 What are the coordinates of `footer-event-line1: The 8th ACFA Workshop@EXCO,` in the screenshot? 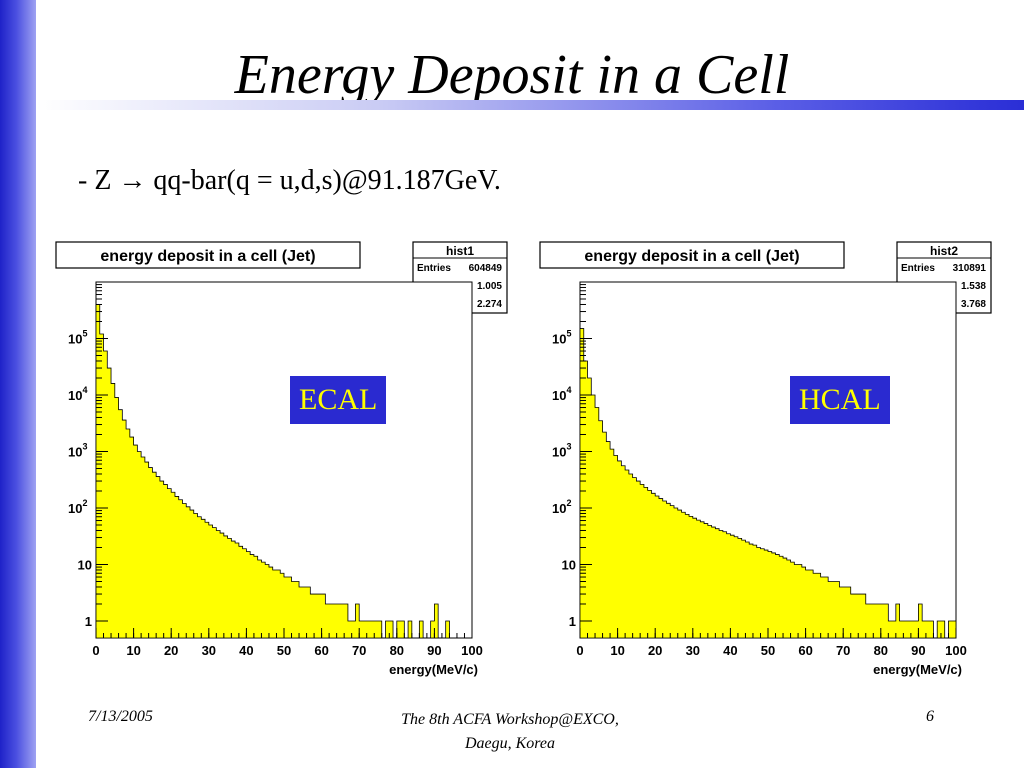 It's located at (510, 719).